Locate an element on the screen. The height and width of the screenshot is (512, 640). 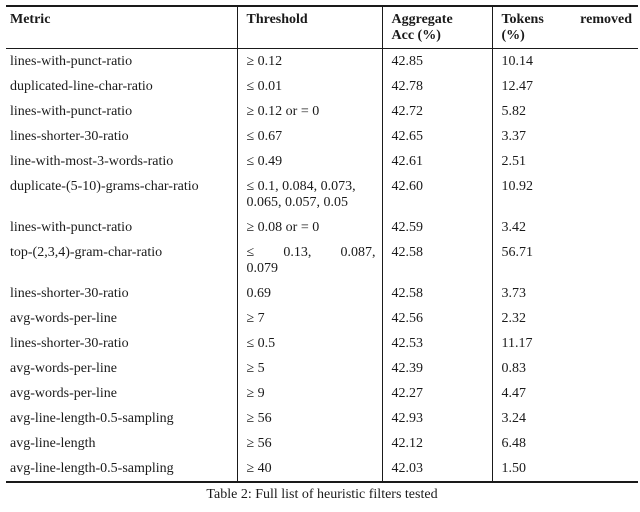
acc-cell: 42.03 is located at coordinates (436, 469).